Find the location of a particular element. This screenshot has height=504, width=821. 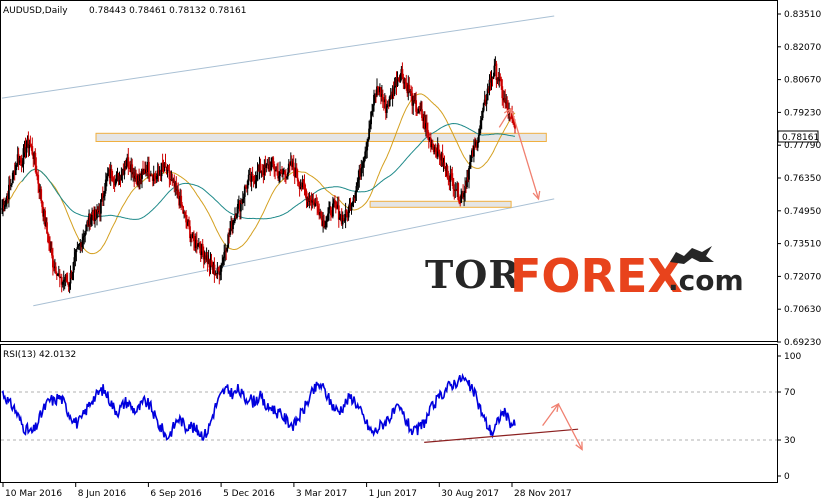

logo-text-forex: FOREX is located at coordinates (596, 276).